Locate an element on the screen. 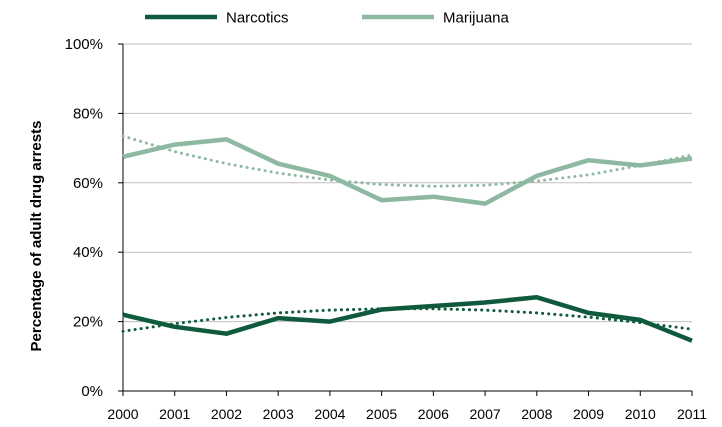 Image resolution: width=722 pixels, height=427 pixels. x-tick-label: 2009 is located at coordinates (588, 414).